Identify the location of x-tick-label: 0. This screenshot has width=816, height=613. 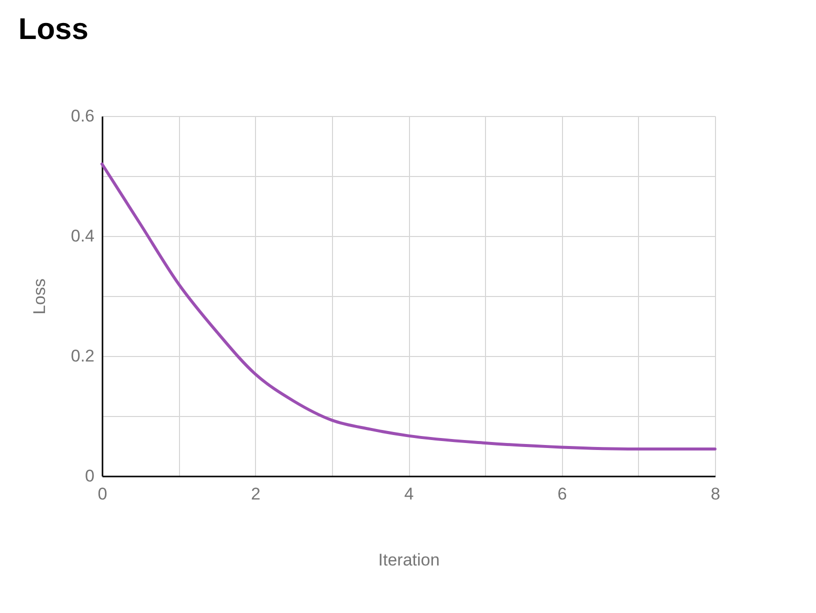
(103, 494).